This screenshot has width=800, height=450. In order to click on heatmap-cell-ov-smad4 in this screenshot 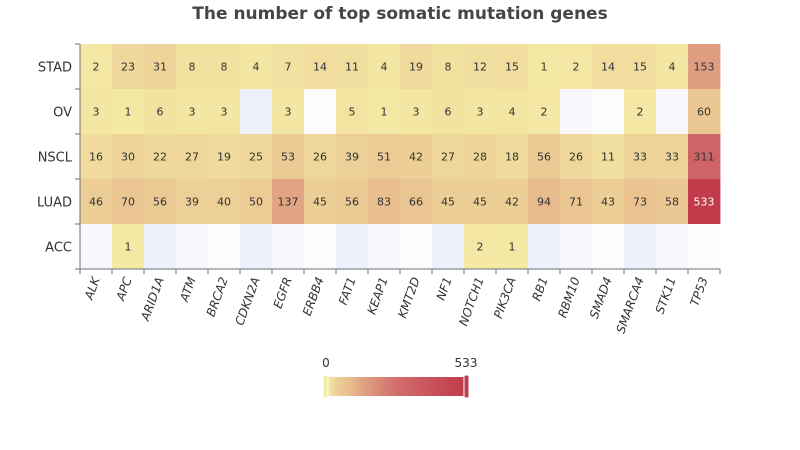, I will do `click(608, 112)`.